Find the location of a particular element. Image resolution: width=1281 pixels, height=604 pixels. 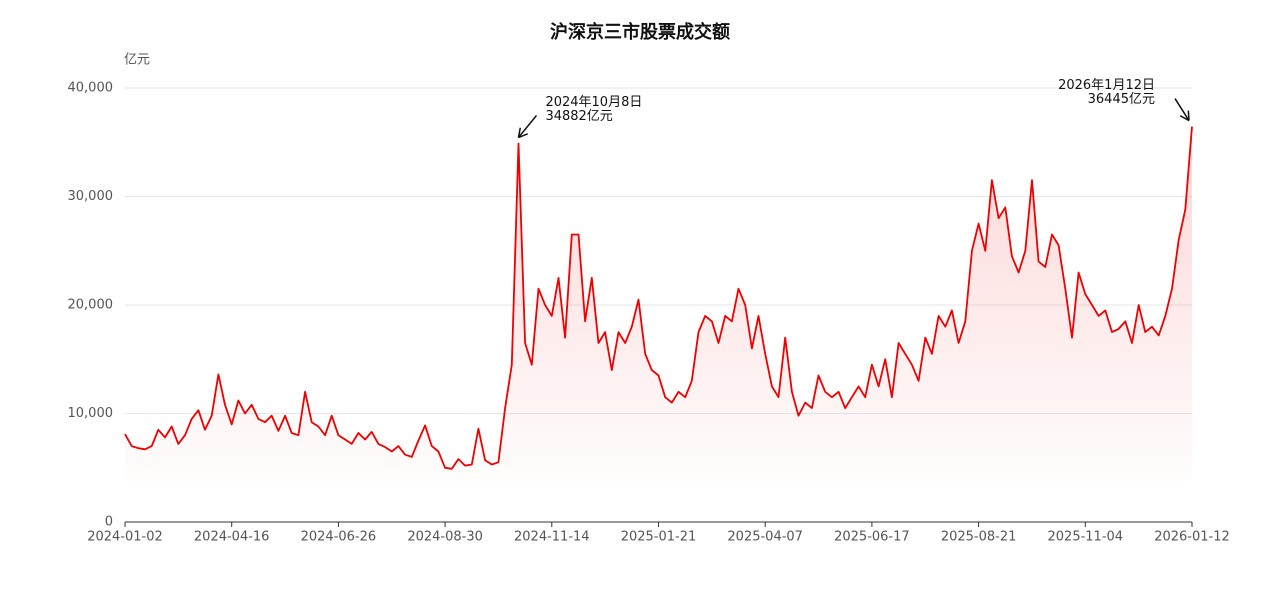

y-axis-label: 亿元 is located at coordinates (137, 60).